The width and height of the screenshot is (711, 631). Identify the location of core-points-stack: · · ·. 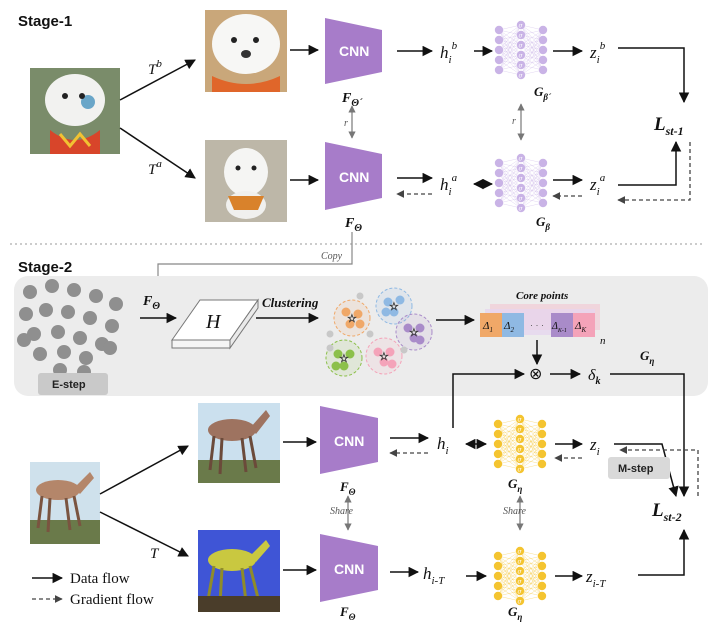
(540, 320).